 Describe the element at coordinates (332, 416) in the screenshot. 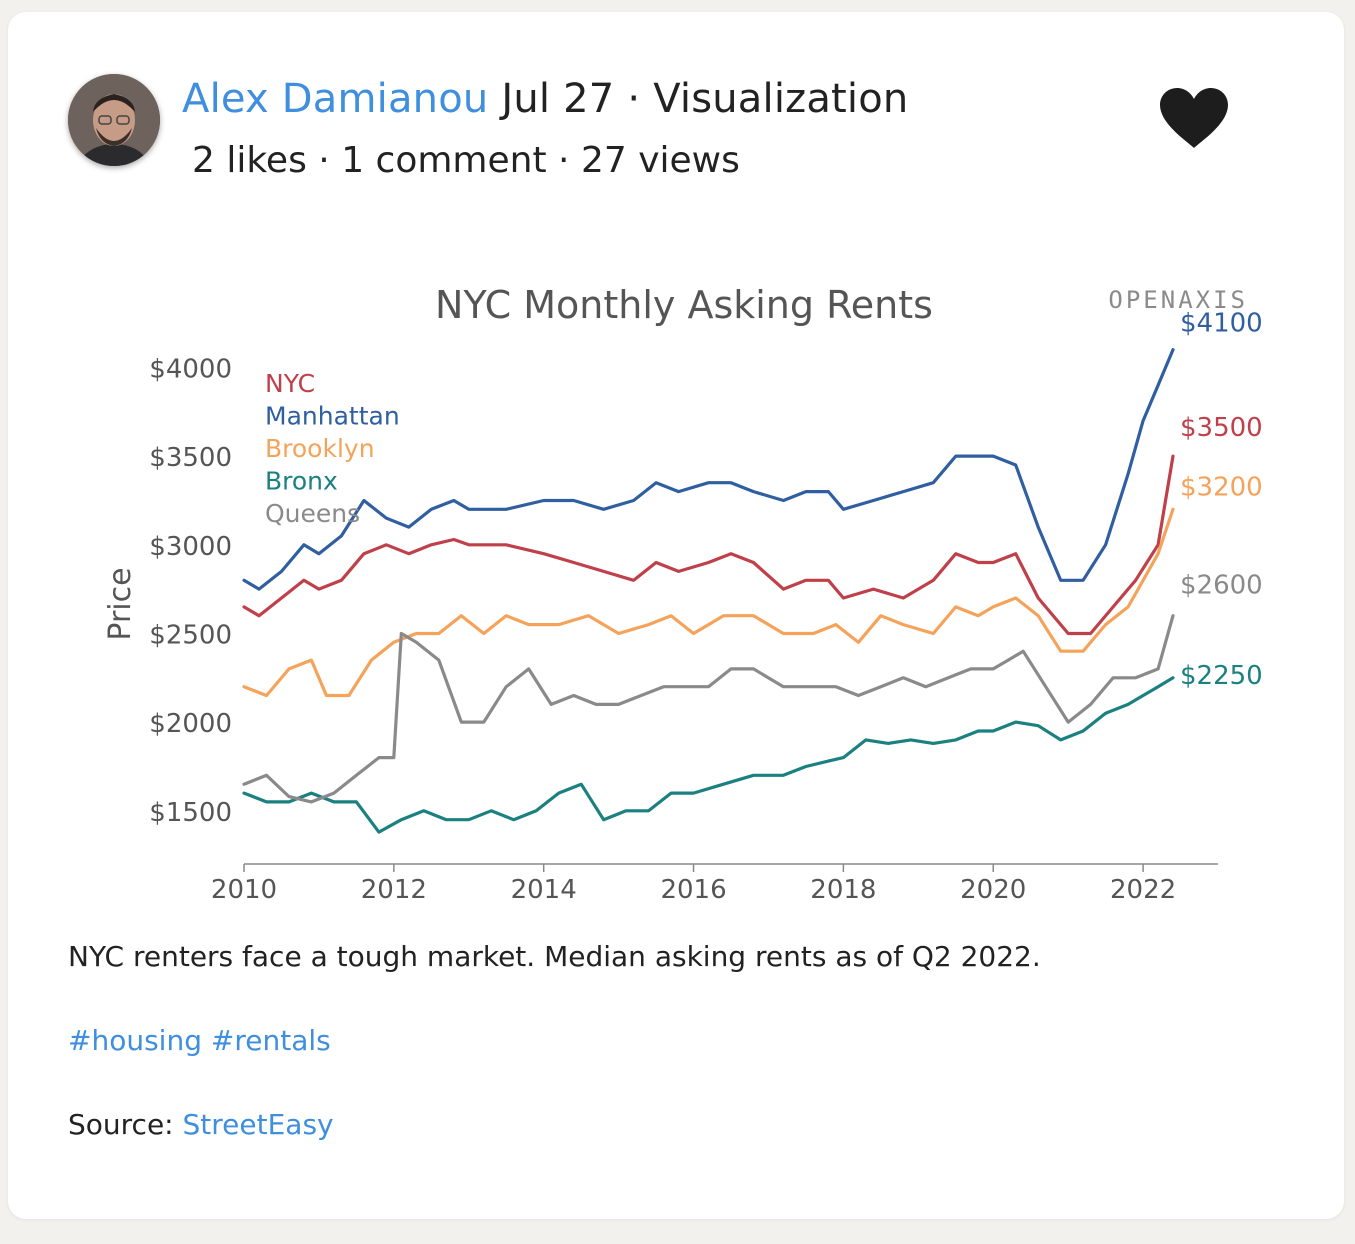

I see `legend-item-manhattan: Manhattan` at that location.